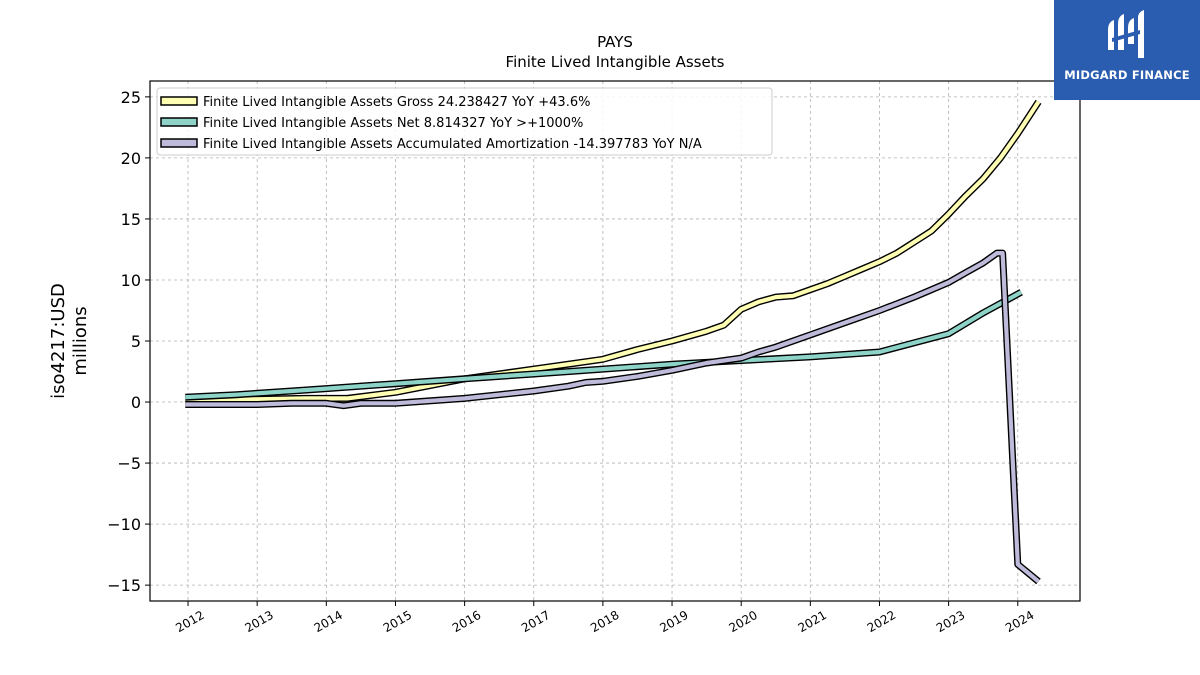 Image resolution: width=1200 pixels, height=675 pixels. What do you see at coordinates (812, 621) in the screenshot?
I see `x-tick-label: 2021` at bounding box center [812, 621].